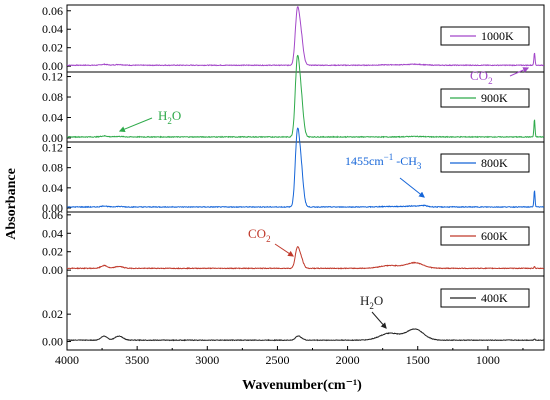 Image resolution: width=550 pixels, height=400 pixels. What do you see at coordinates (364, 161) in the screenshot?
I see `annotation-base: 1455cm` at bounding box center [364, 161].